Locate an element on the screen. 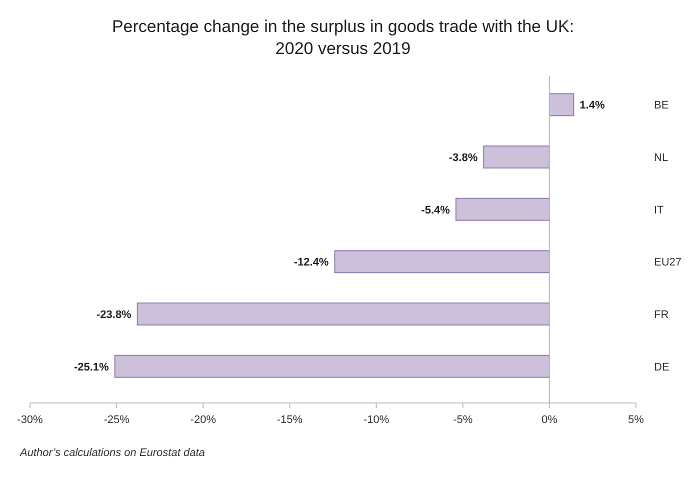 The width and height of the screenshot is (698, 482). y-tick-label: EU27 is located at coordinates (668, 262).